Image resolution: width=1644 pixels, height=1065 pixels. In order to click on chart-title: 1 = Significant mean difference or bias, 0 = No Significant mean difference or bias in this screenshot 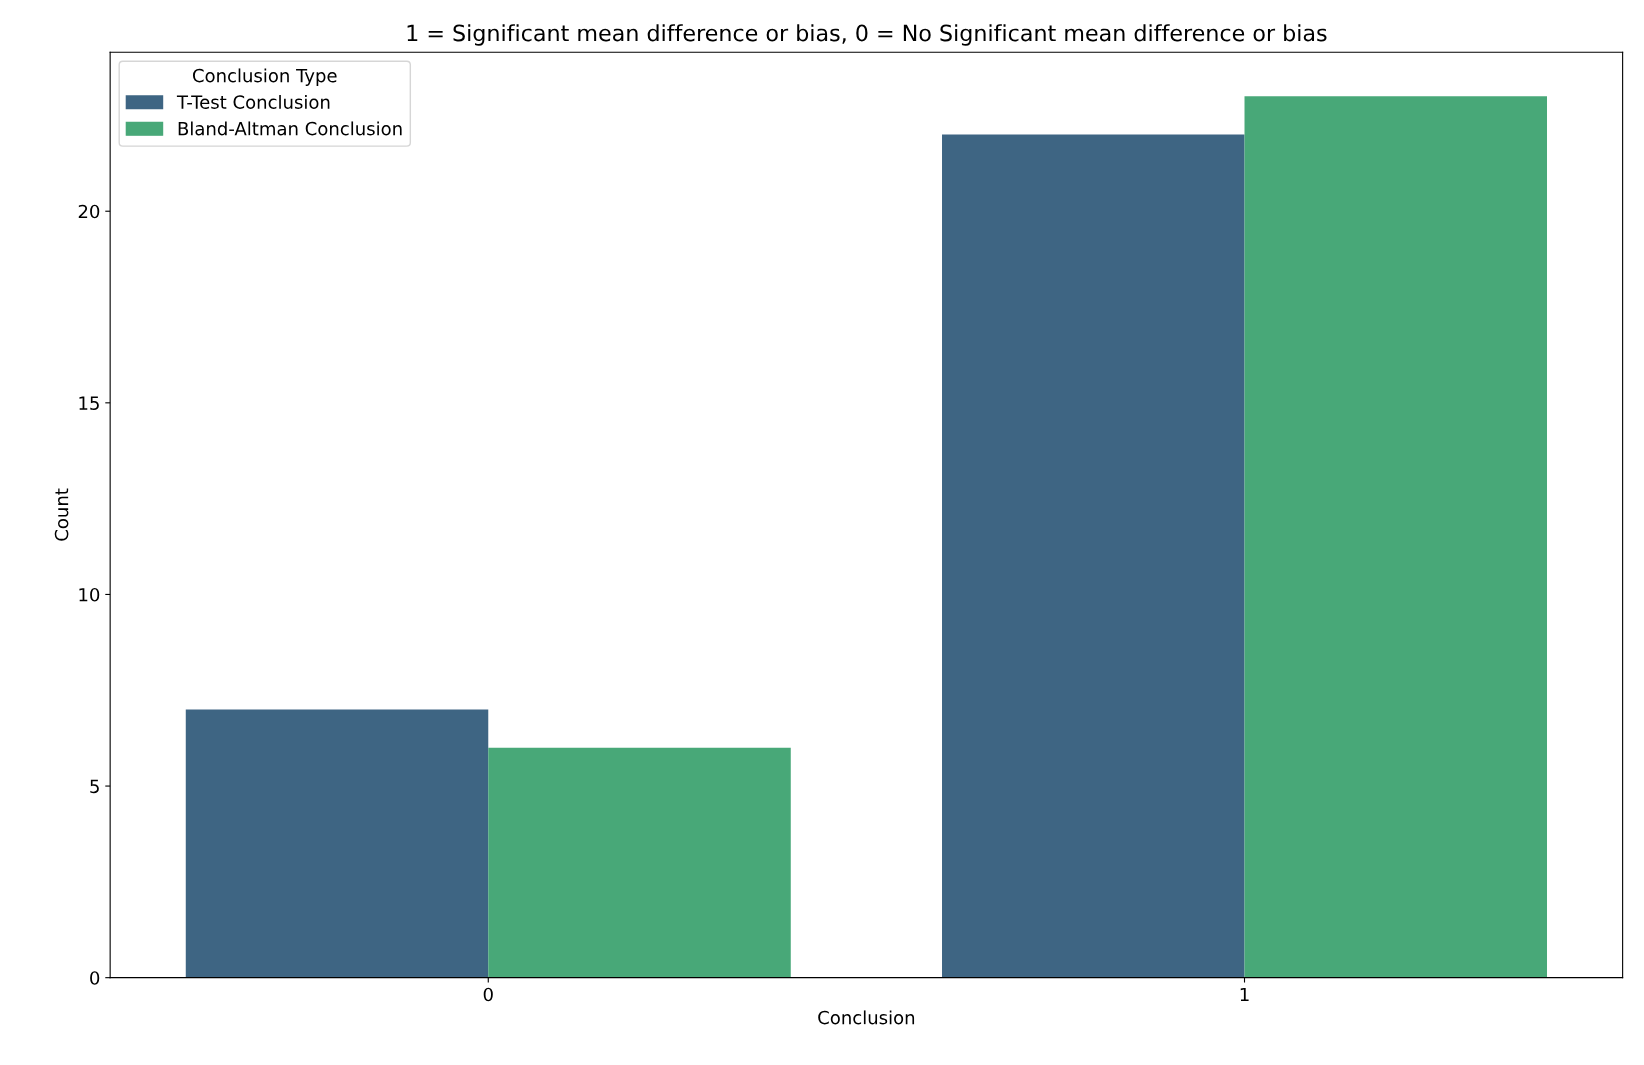, I will do `click(867, 35)`.